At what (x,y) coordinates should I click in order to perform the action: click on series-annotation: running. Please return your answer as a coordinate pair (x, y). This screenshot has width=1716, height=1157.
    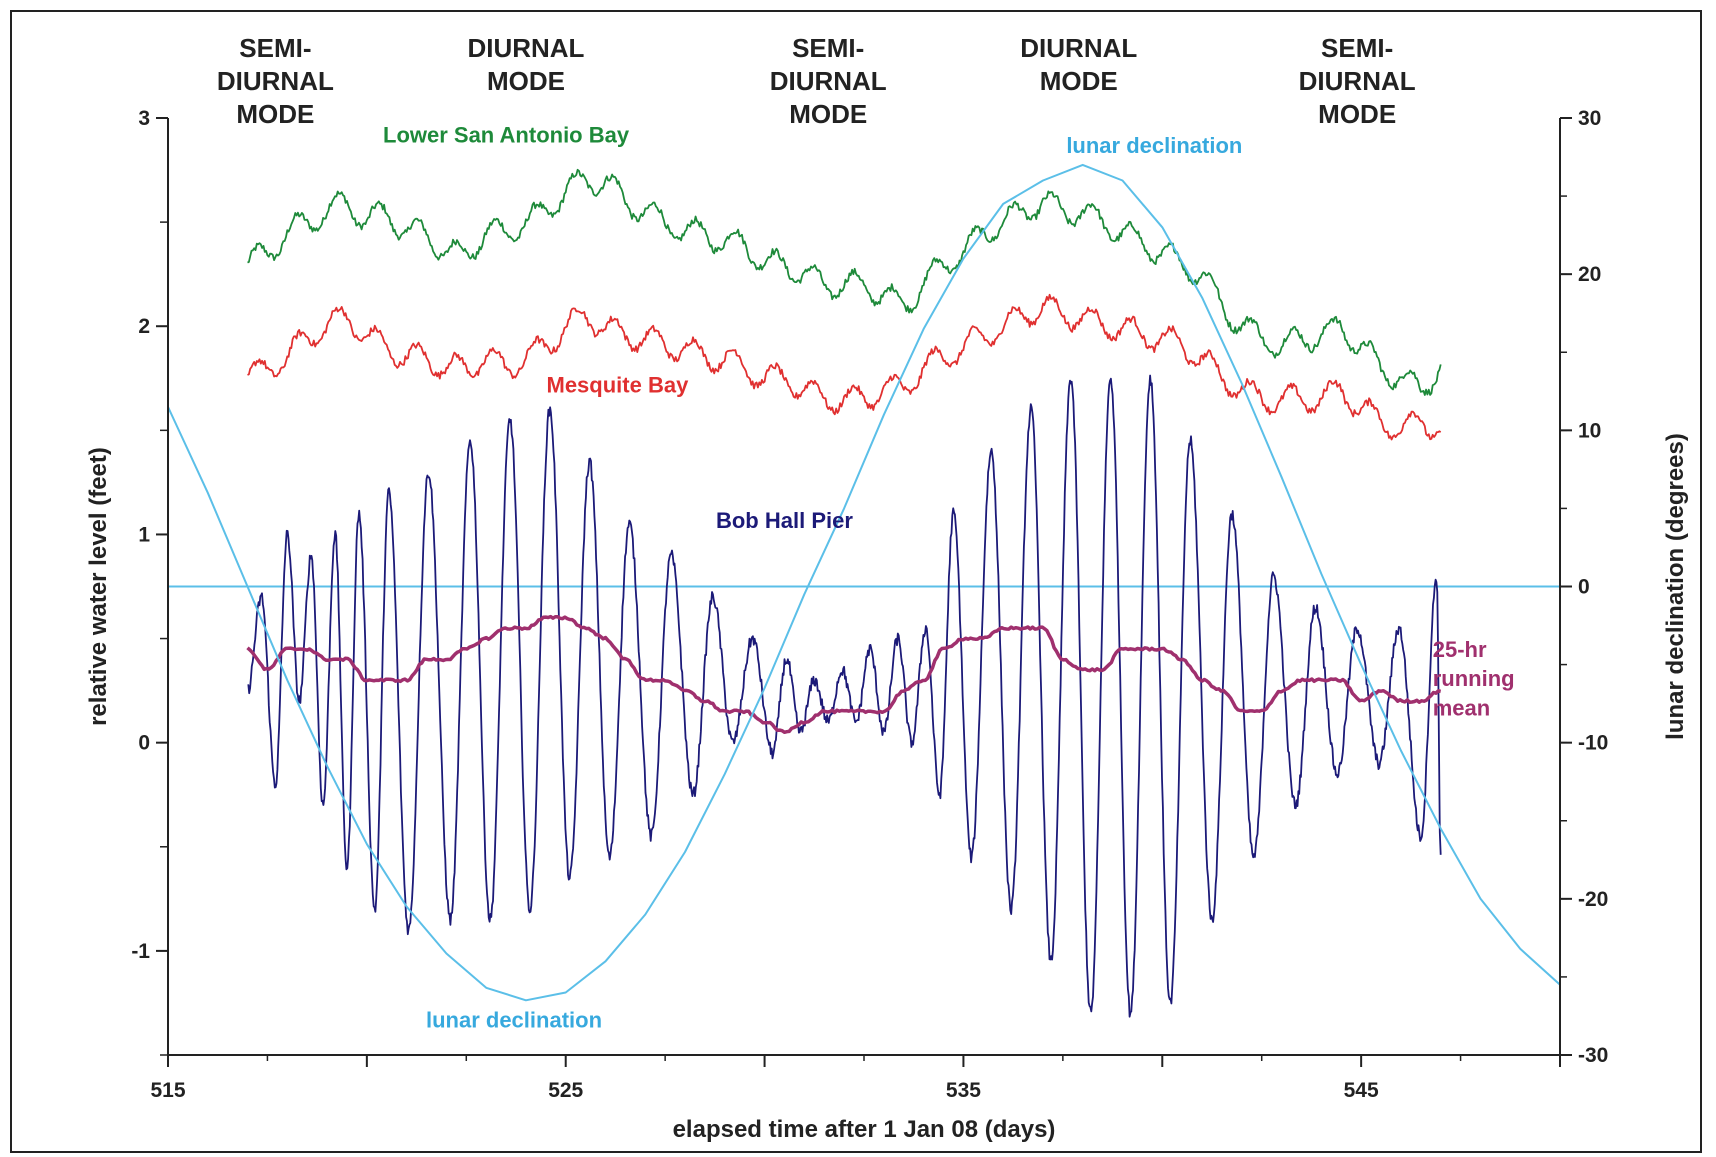
    Looking at the image, I should click on (1474, 678).